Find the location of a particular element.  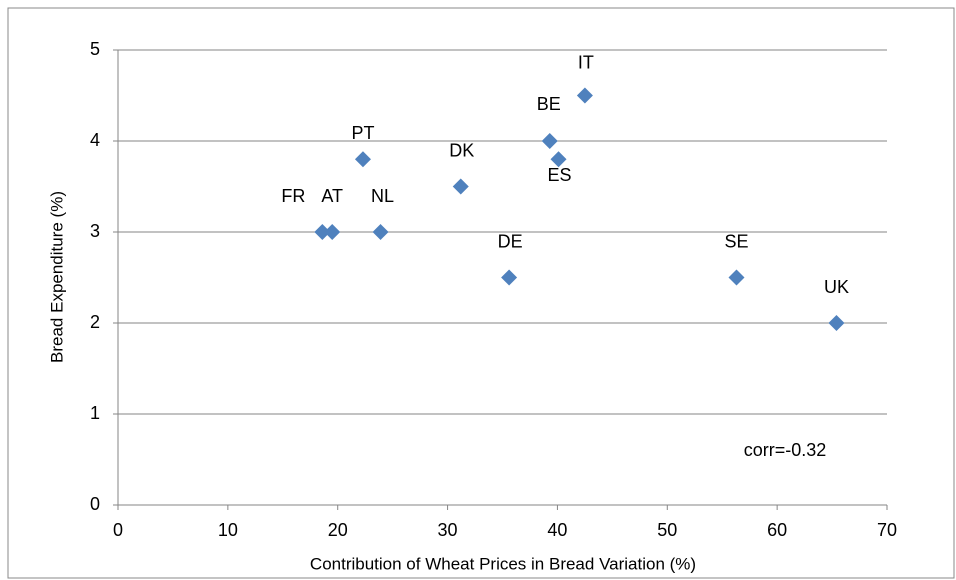

annotation: corr=-0.32 is located at coordinates (785, 450).